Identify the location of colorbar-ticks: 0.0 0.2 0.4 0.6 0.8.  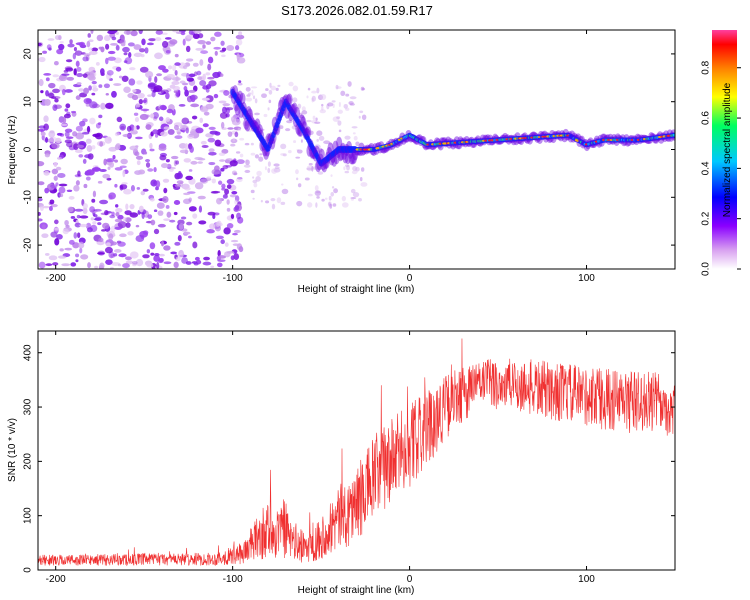
(721, 168).